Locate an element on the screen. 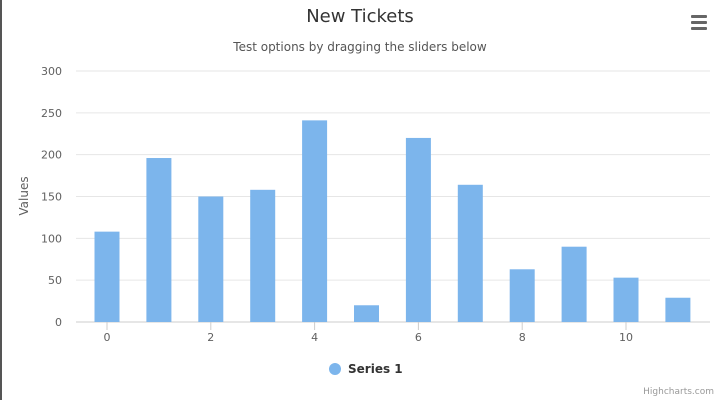  x-tick-label: 10 is located at coordinates (626, 337).